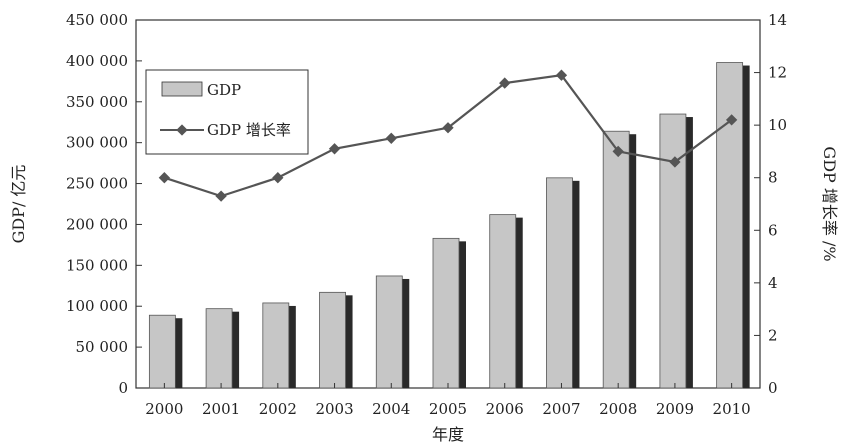 Image resolution: width=842 pixels, height=446 pixels. What do you see at coordinates (773, 178) in the screenshot?
I see `right-tick-label: 8` at bounding box center [773, 178].